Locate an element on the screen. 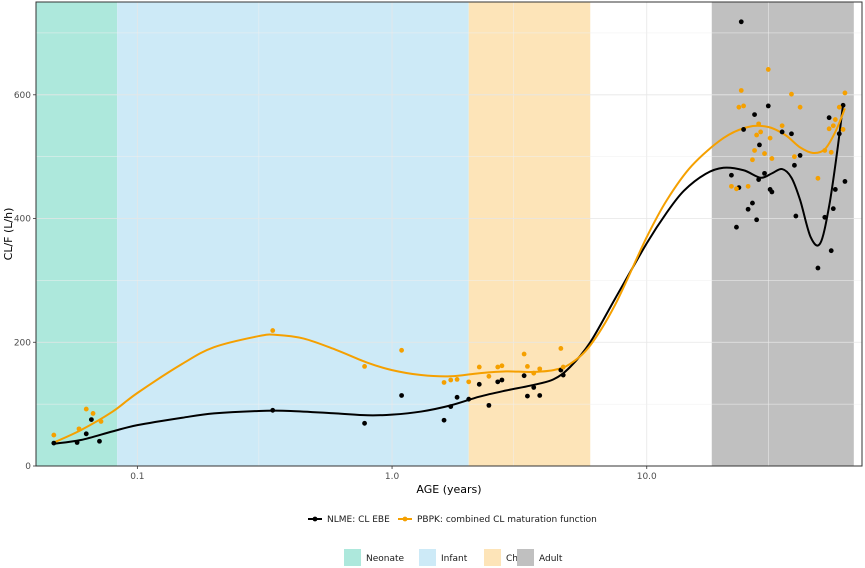  legend-band-label: Adult is located at coordinates (551, 559).